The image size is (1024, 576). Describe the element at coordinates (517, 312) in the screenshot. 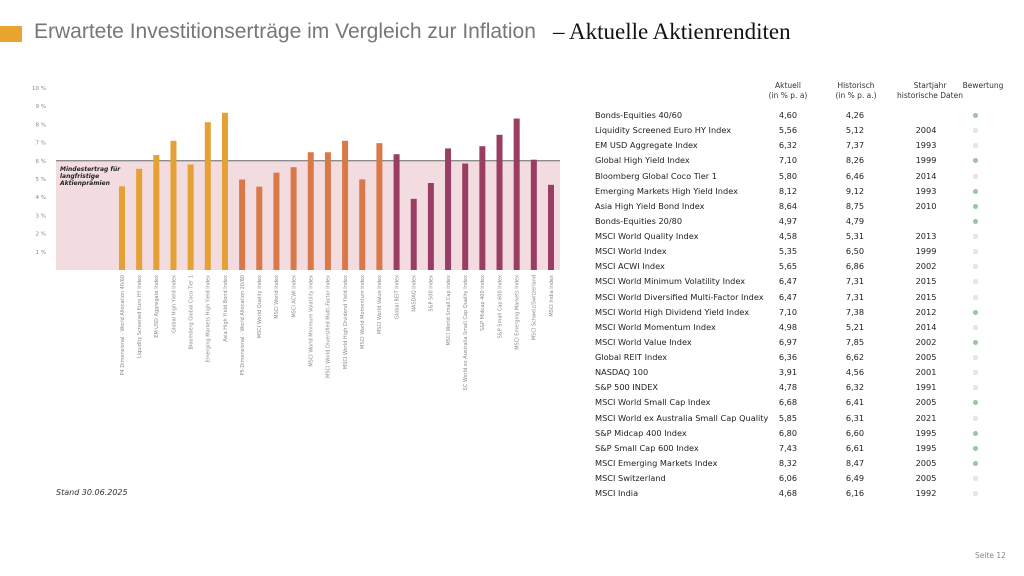

I see `x-tick-label: MSCI Emerging Markets Index` at that location.